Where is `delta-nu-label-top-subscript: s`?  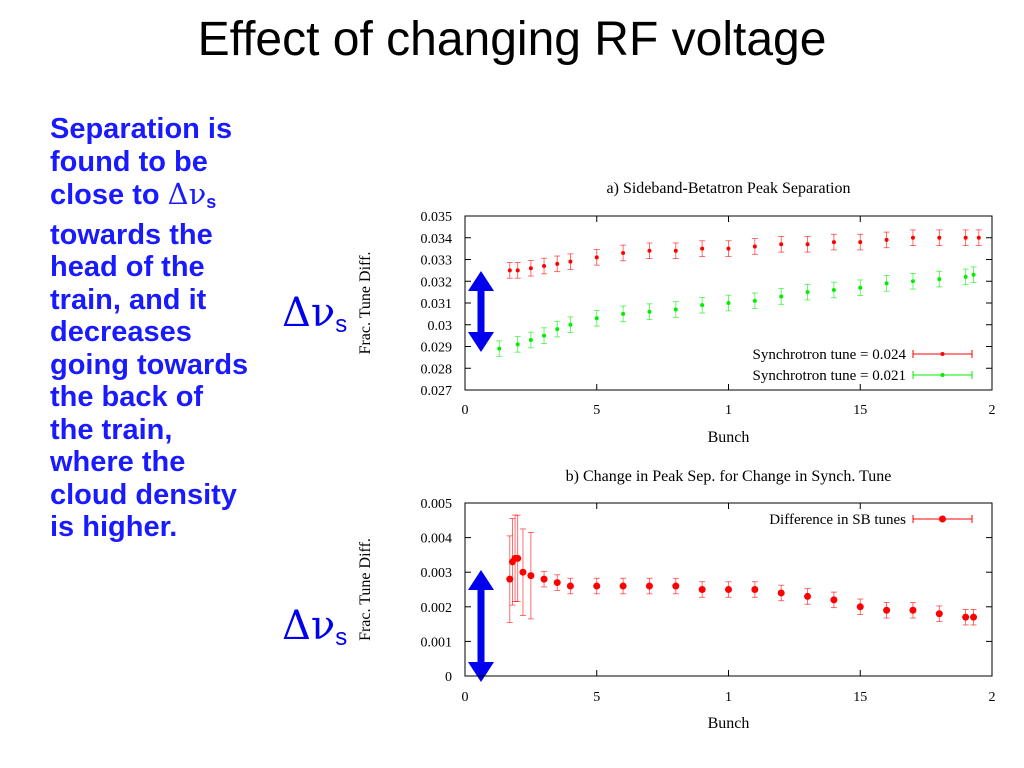 delta-nu-label-top-subscript: s is located at coordinates (341, 324).